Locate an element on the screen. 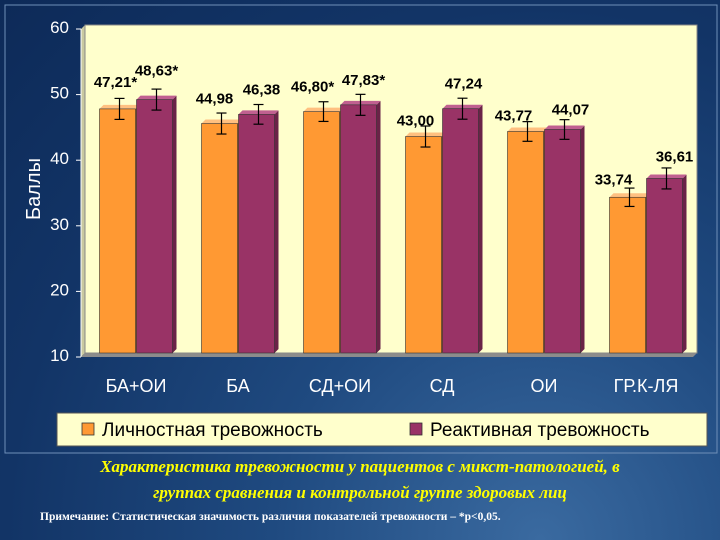 The width and height of the screenshot is (720, 540). legend-box is located at coordinates (382, 429).